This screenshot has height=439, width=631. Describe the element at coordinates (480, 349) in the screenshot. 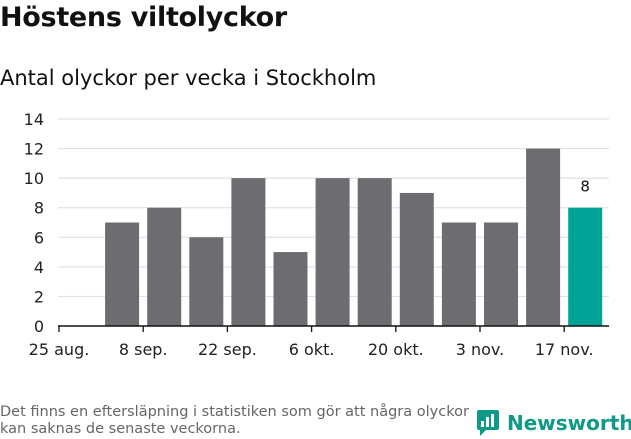

I see `x-tick-label: 3 nov.` at that location.